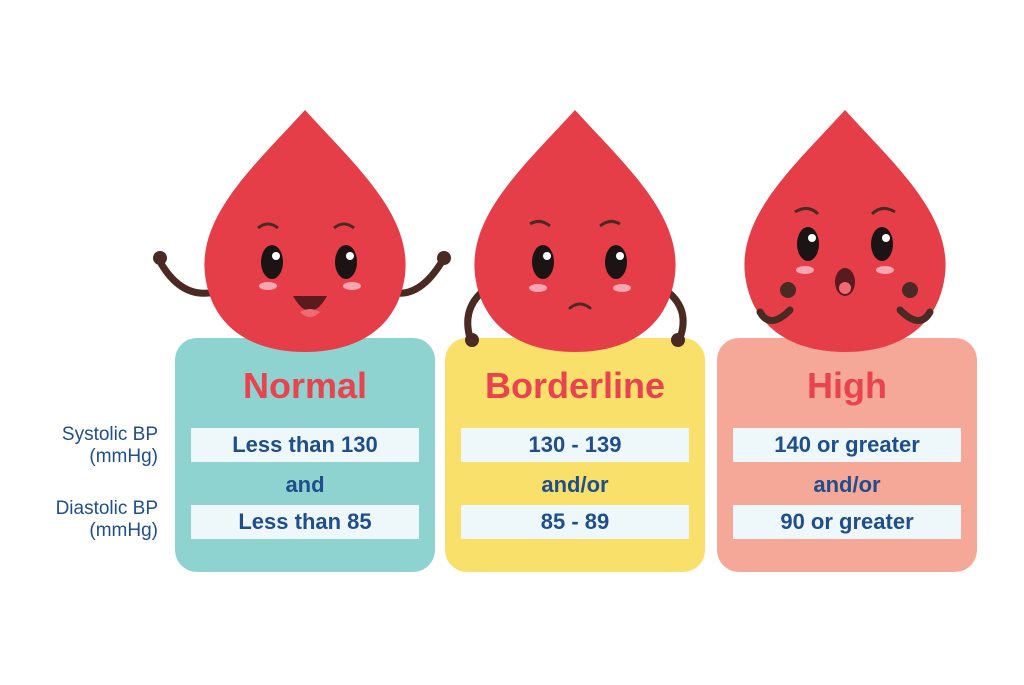 This screenshot has height=685, width=1024. What do you see at coordinates (847, 484) in the screenshot?
I see `high-connector: and/or` at bounding box center [847, 484].